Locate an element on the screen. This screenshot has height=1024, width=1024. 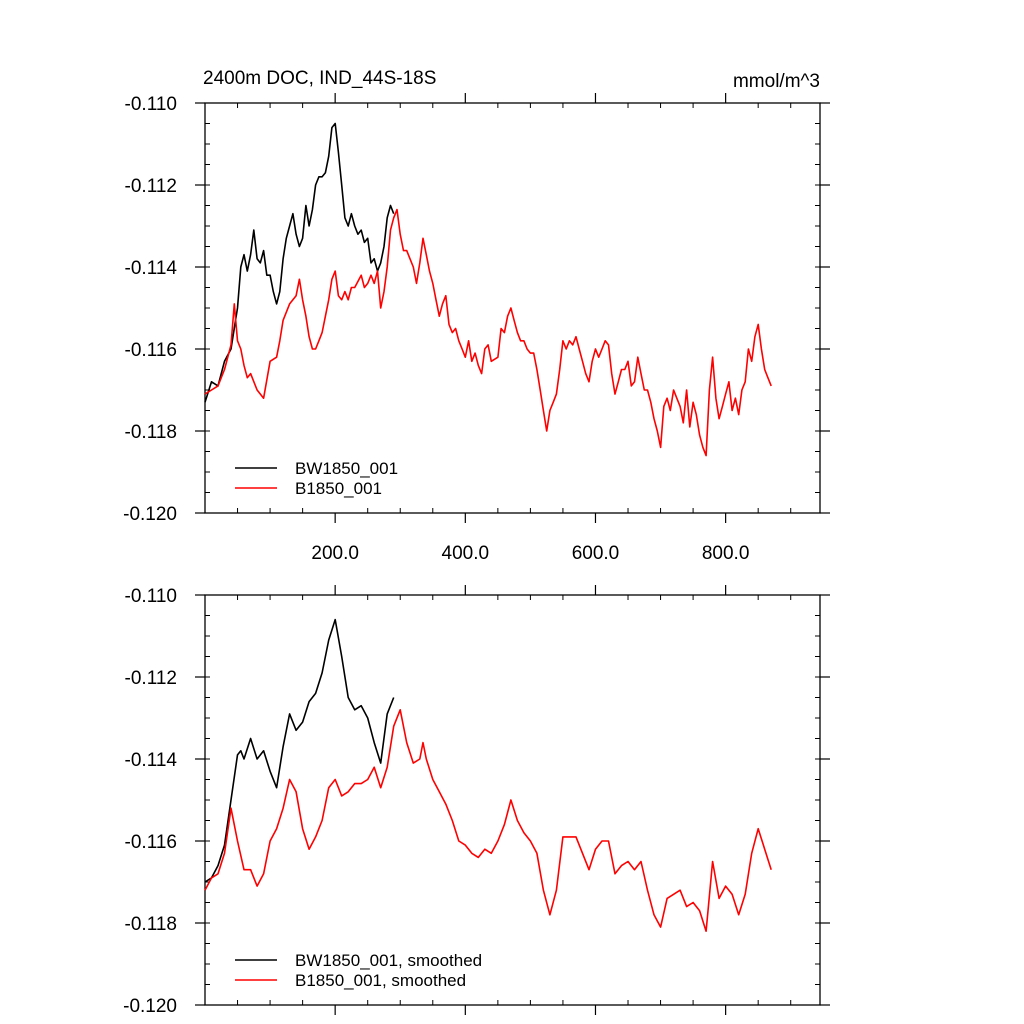
legend-label: BW1850_001, smoothed is located at coordinates (388, 960).